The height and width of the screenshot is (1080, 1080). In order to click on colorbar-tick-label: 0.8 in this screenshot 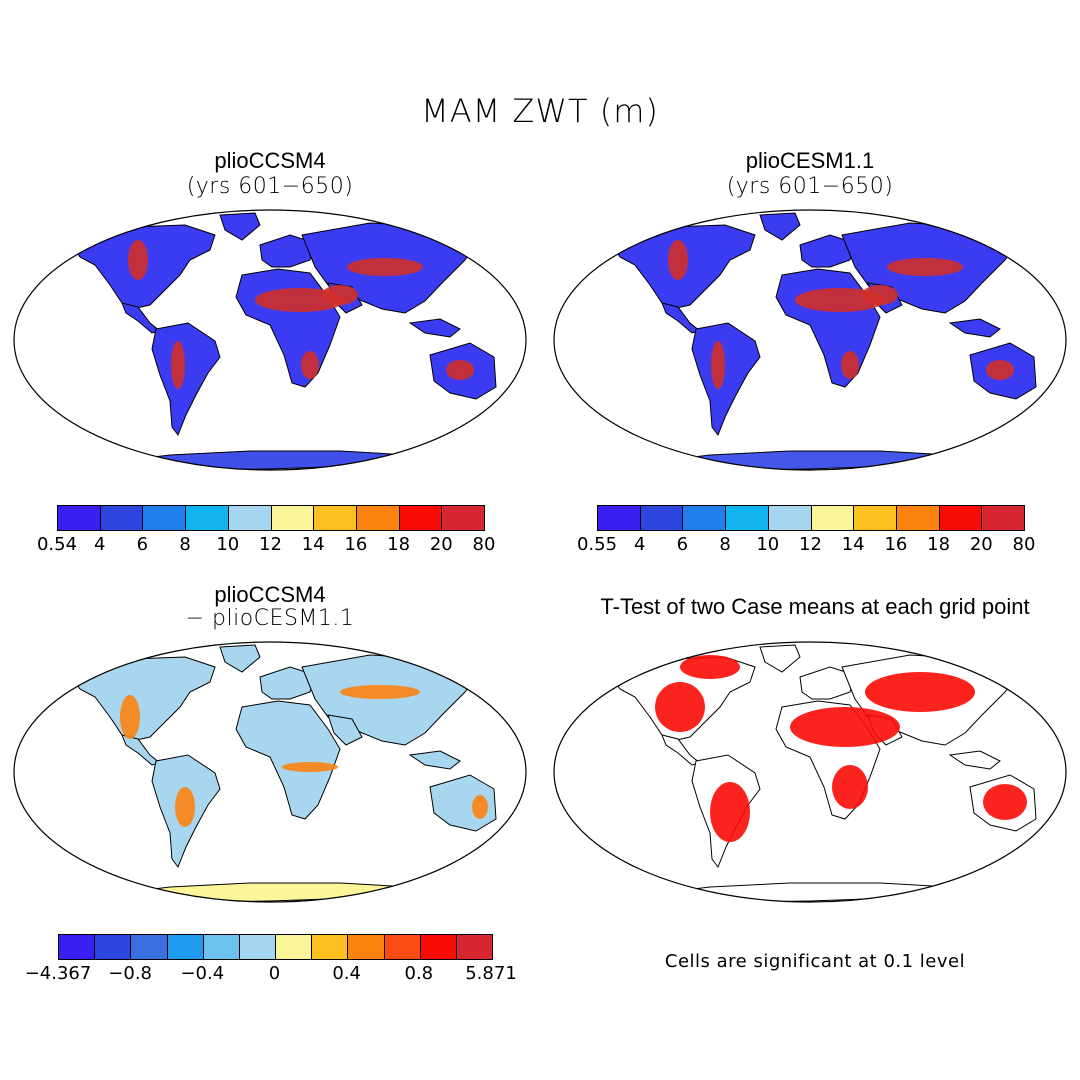, I will do `click(419, 973)`.